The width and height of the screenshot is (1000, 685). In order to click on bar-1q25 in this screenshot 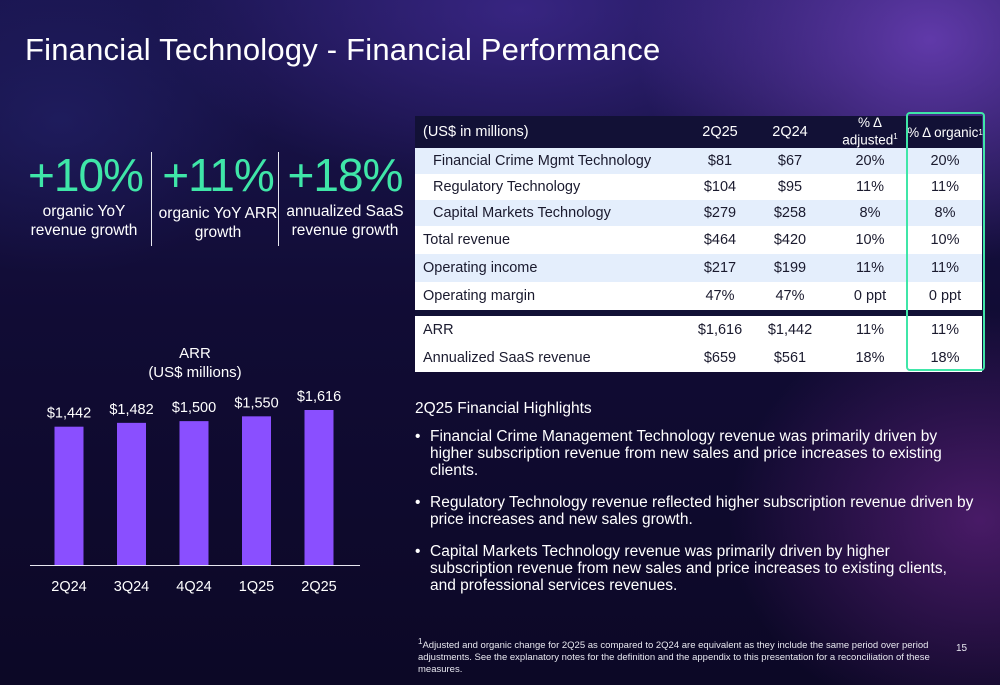, I will do `click(256, 490)`.